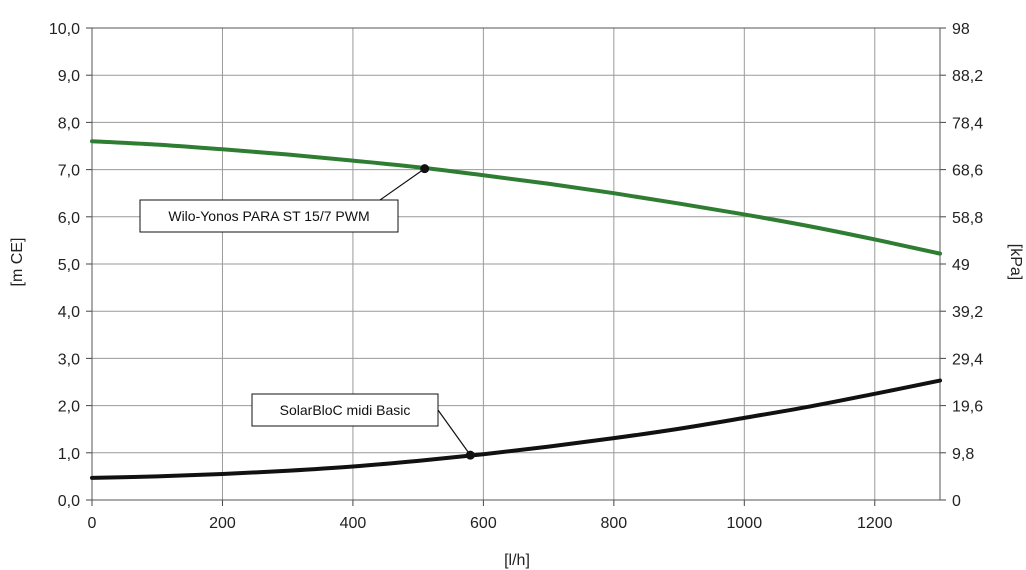  Describe the element at coordinates (483, 523) in the screenshot. I see `x-tick-label: 600` at that location.